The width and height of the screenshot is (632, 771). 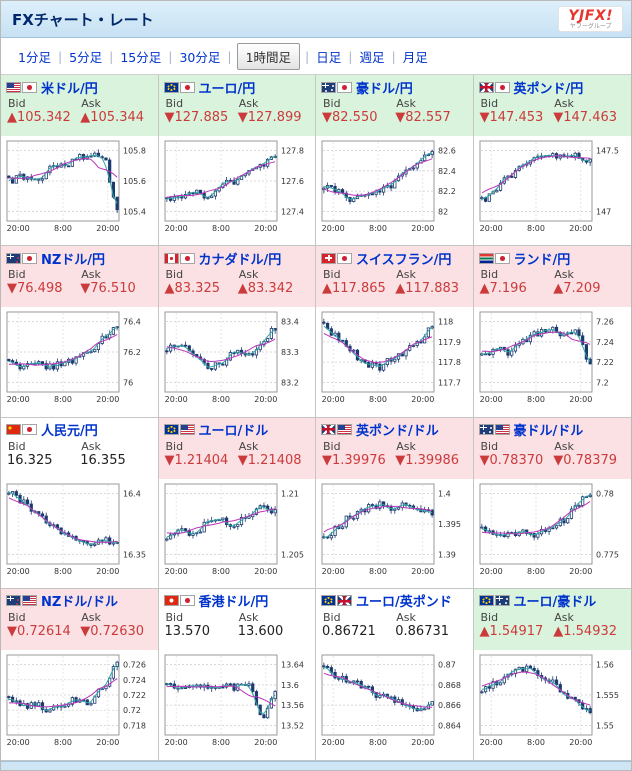 What do you see at coordinates (292, 181) in the screenshot?
I see `svg-text: 127.6` at bounding box center [292, 181].